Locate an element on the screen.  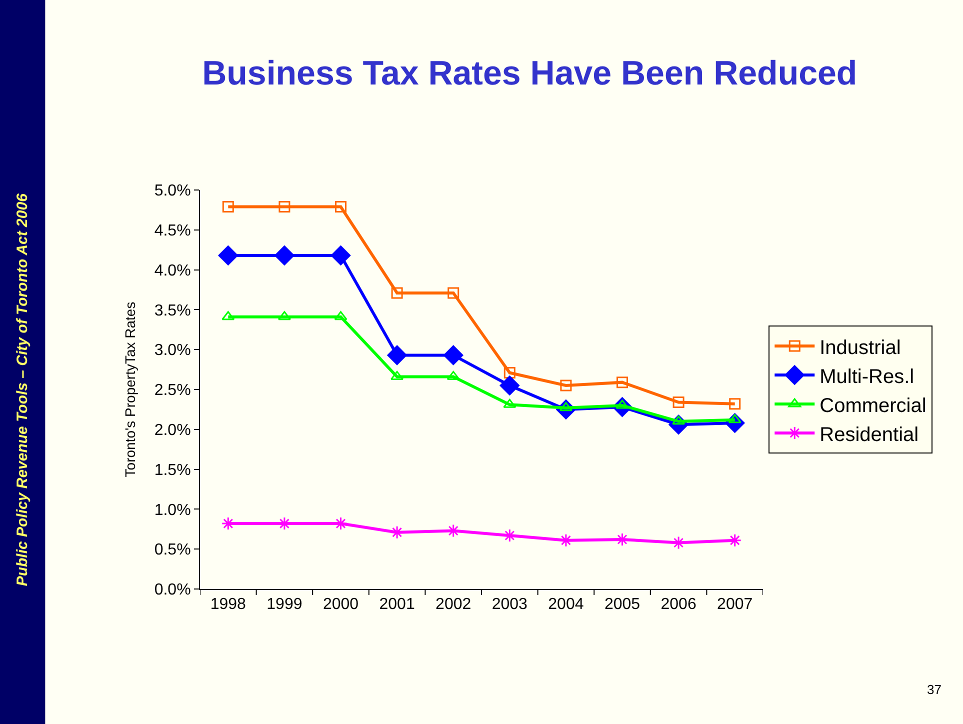
y-tick-label: 0.0% is located at coordinates (172, 590).